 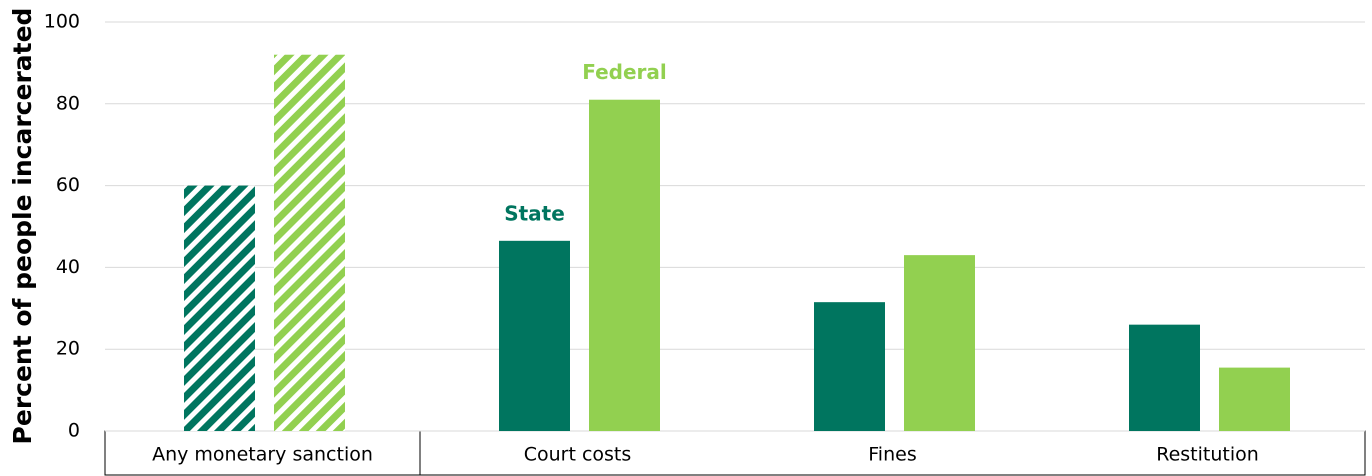 What do you see at coordinates (68, 349) in the screenshot?
I see `y-tick-label: 20` at bounding box center [68, 349].